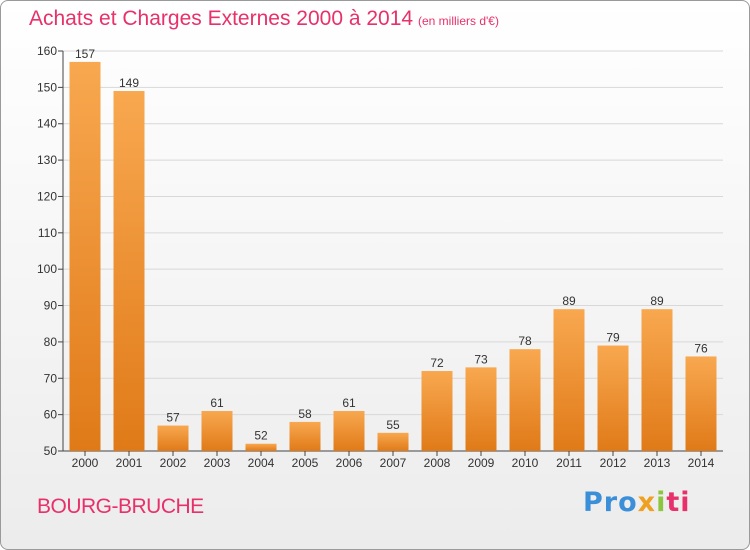  Describe the element at coordinates (610, 502) in the screenshot. I see `logo-part: Pro` at that location.